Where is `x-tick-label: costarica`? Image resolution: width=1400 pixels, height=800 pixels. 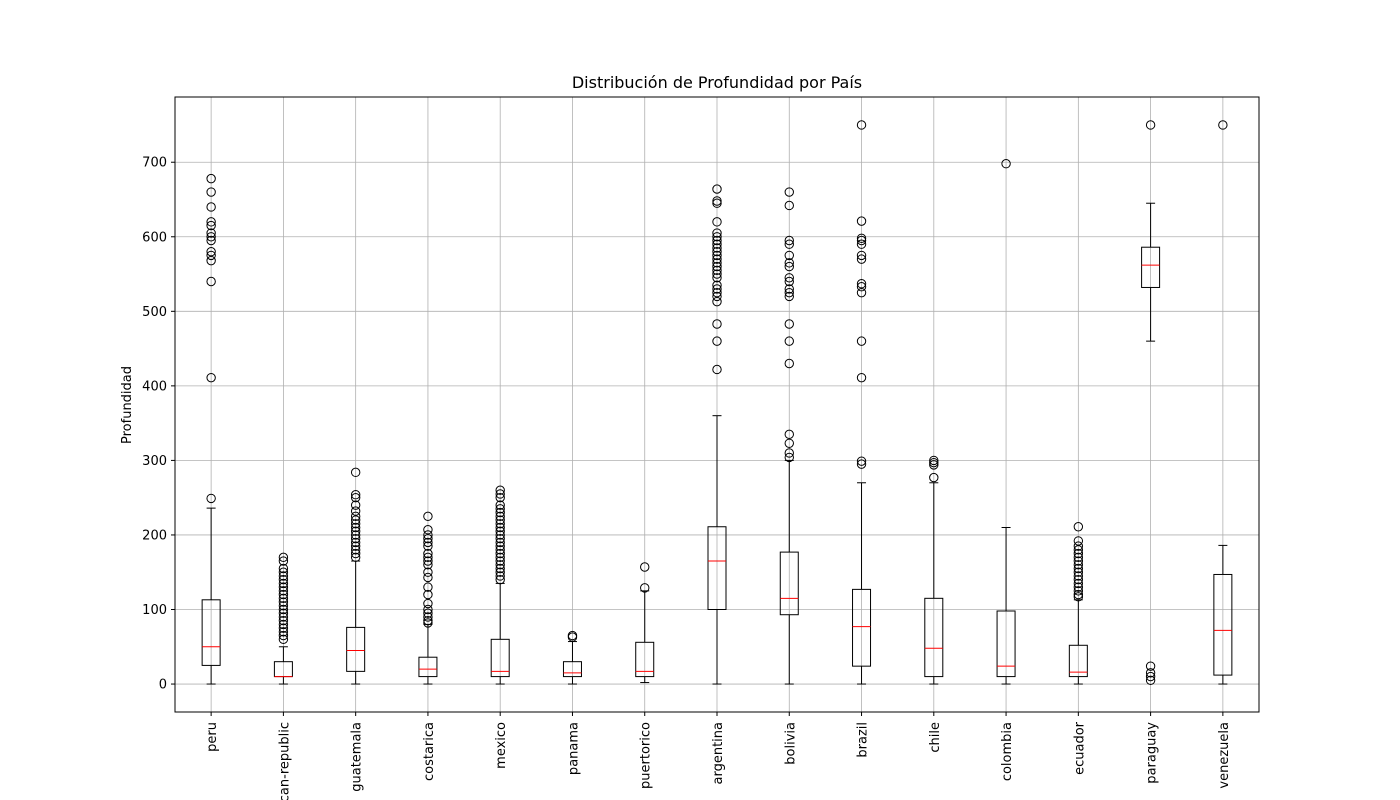
x-tick-label: costarica is located at coordinates (429, 751).